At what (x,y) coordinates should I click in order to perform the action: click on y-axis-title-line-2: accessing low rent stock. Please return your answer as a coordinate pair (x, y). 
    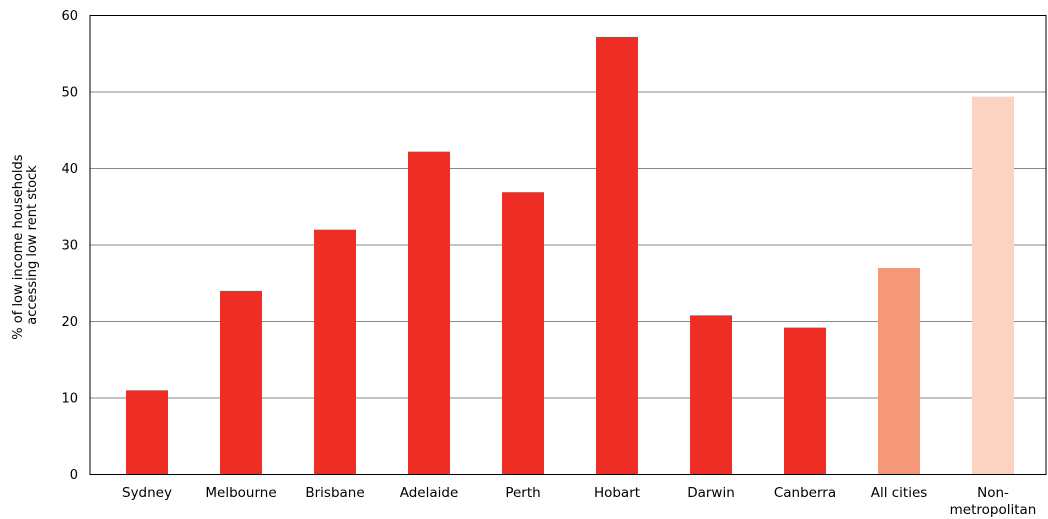
    Looking at the image, I should click on (32, 245).